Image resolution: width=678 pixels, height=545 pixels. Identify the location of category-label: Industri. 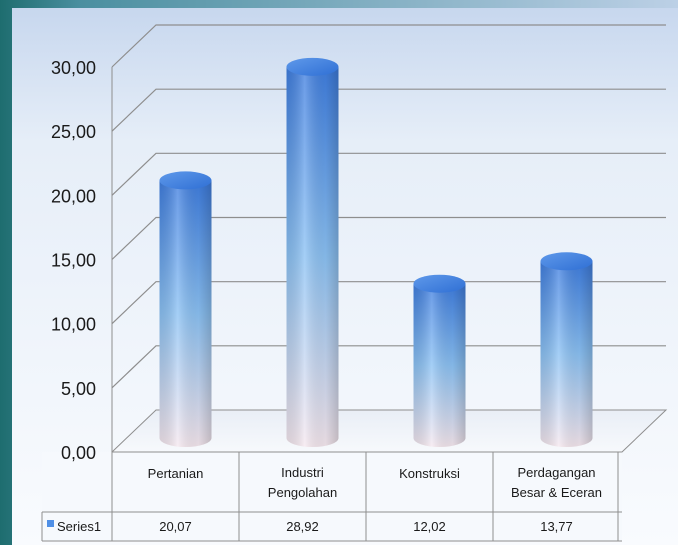
(302, 472).